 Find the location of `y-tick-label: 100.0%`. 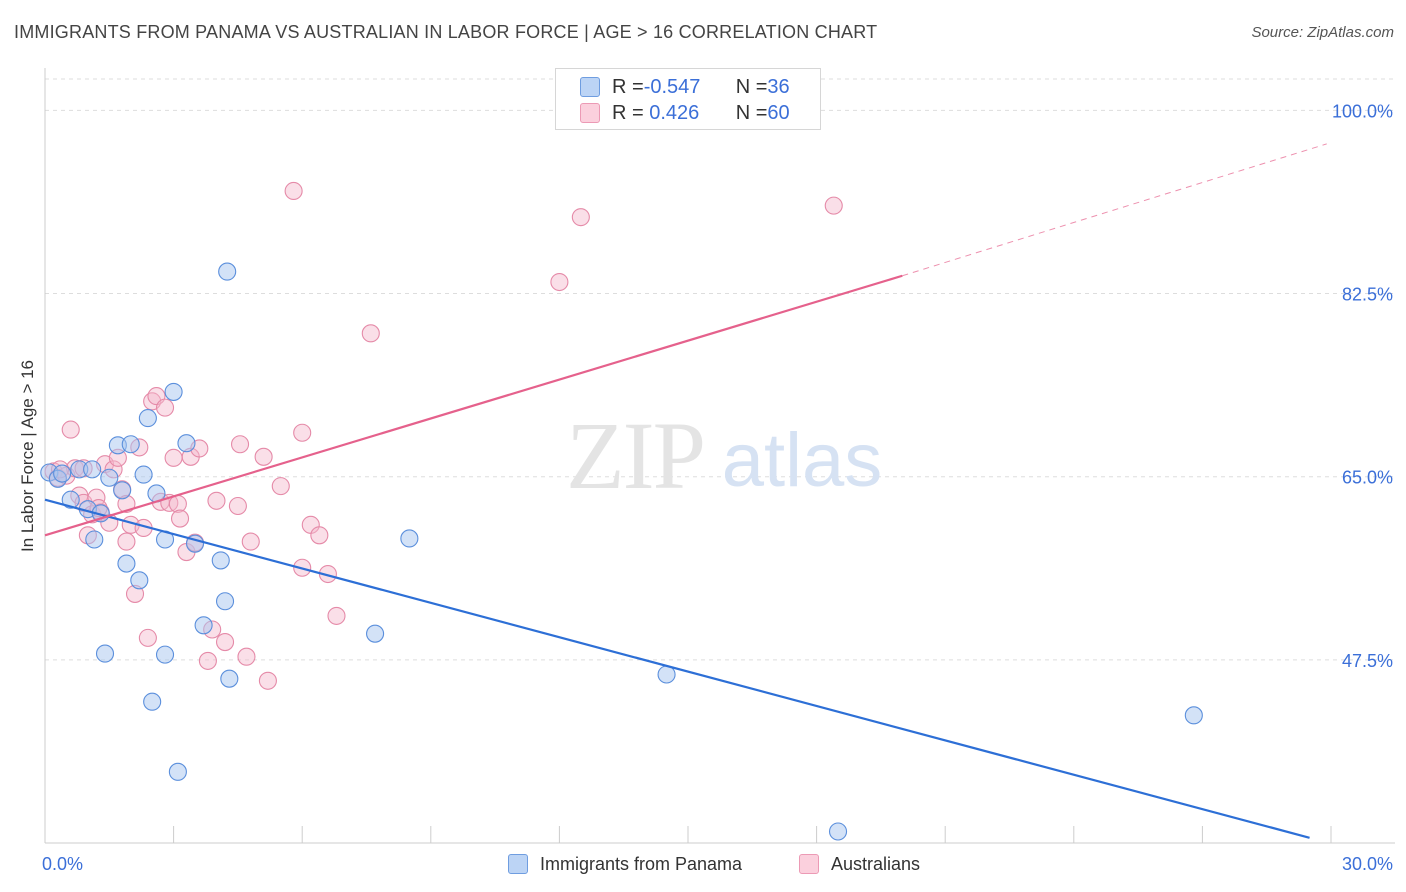

y-tick-label: 100.0% is located at coordinates (1362, 111).